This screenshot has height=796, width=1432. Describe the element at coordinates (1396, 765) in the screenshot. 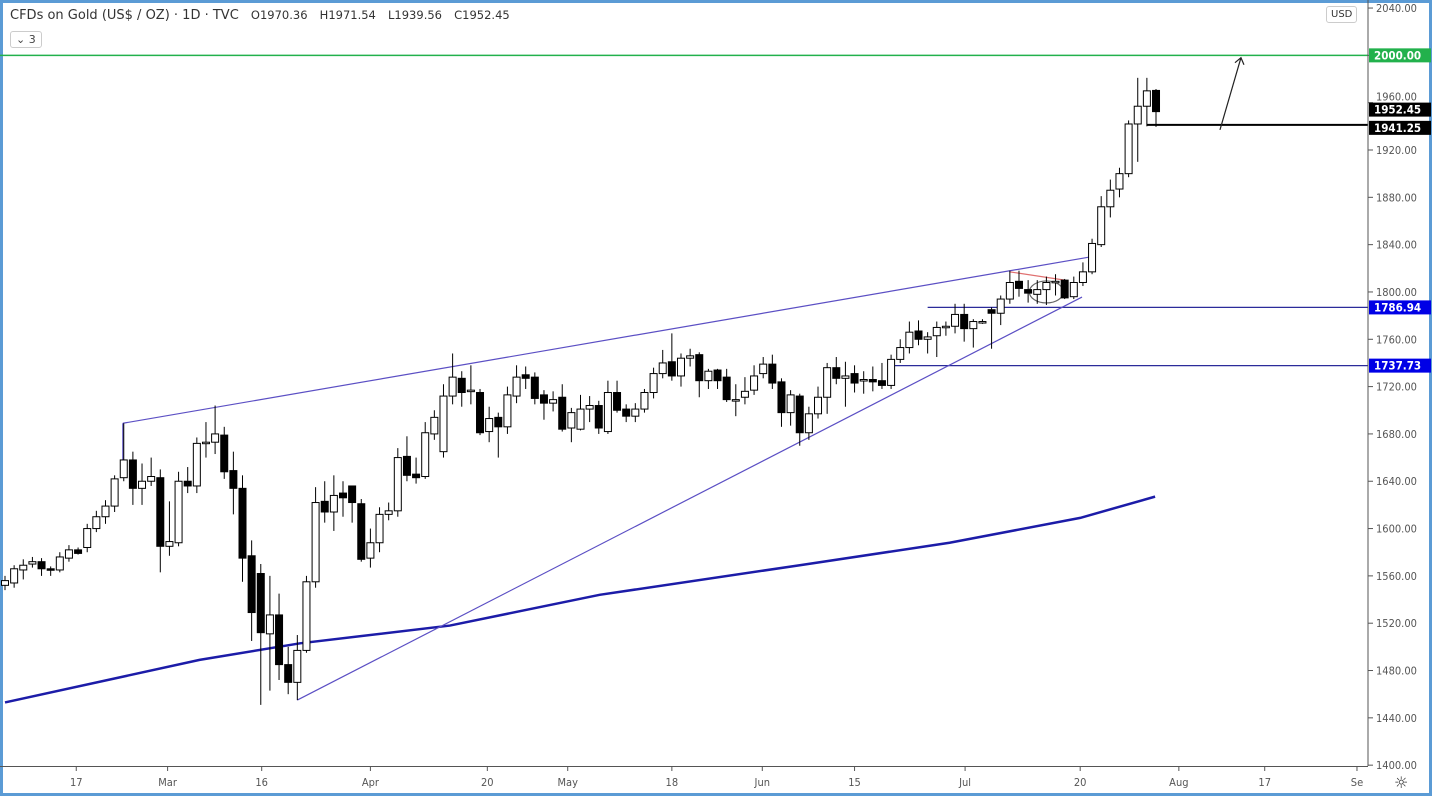

I see `price-tick-label: 1400.00` at that location.